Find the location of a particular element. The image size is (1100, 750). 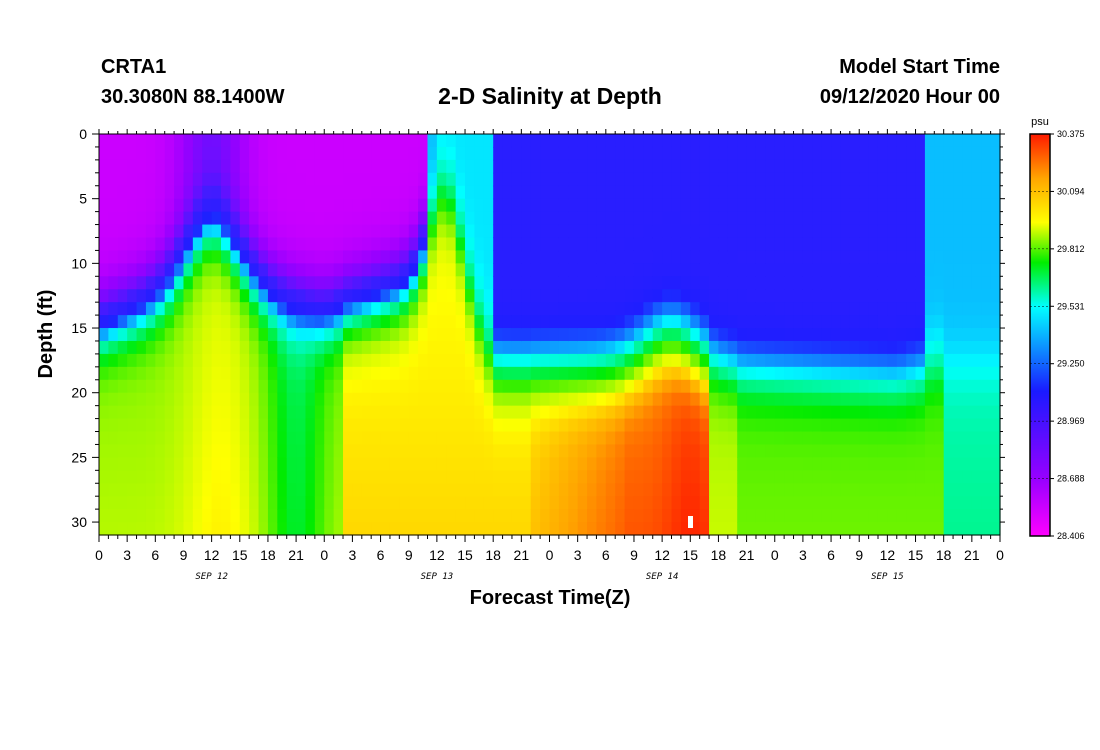

x-tick-label: 21 is located at coordinates (296, 555).